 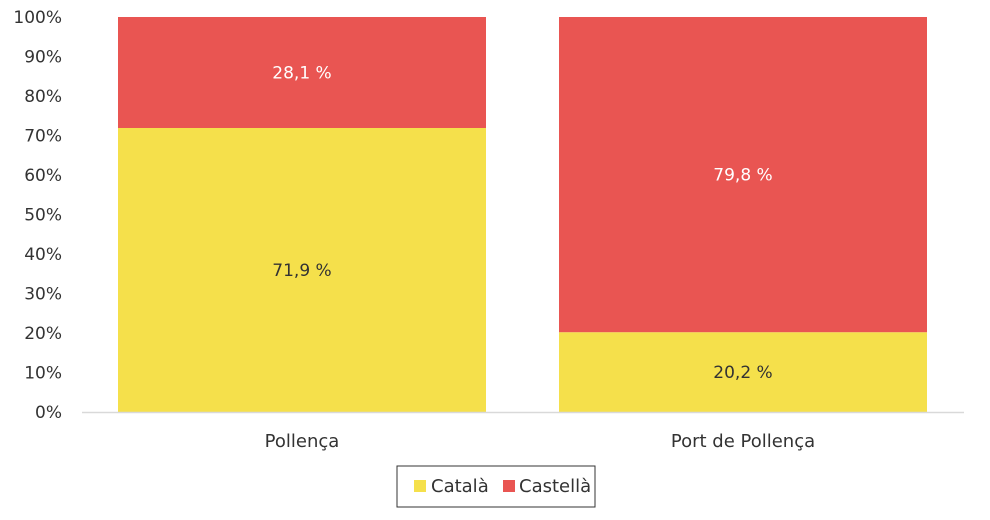 I want to click on data-label: 20,2 %, so click(x=742, y=373).